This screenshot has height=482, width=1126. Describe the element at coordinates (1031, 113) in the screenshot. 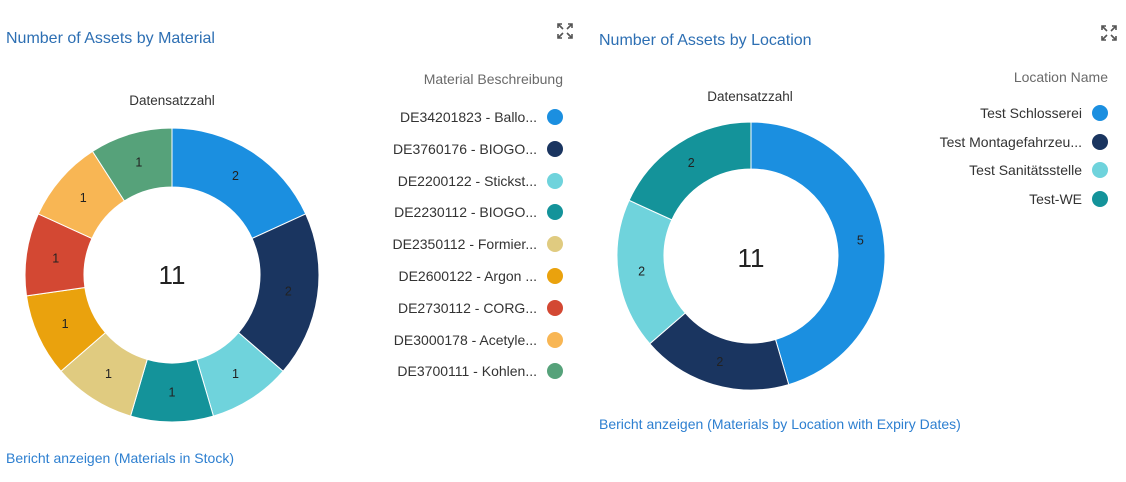

I see `legend-label: Test Schlosserei` at that location.